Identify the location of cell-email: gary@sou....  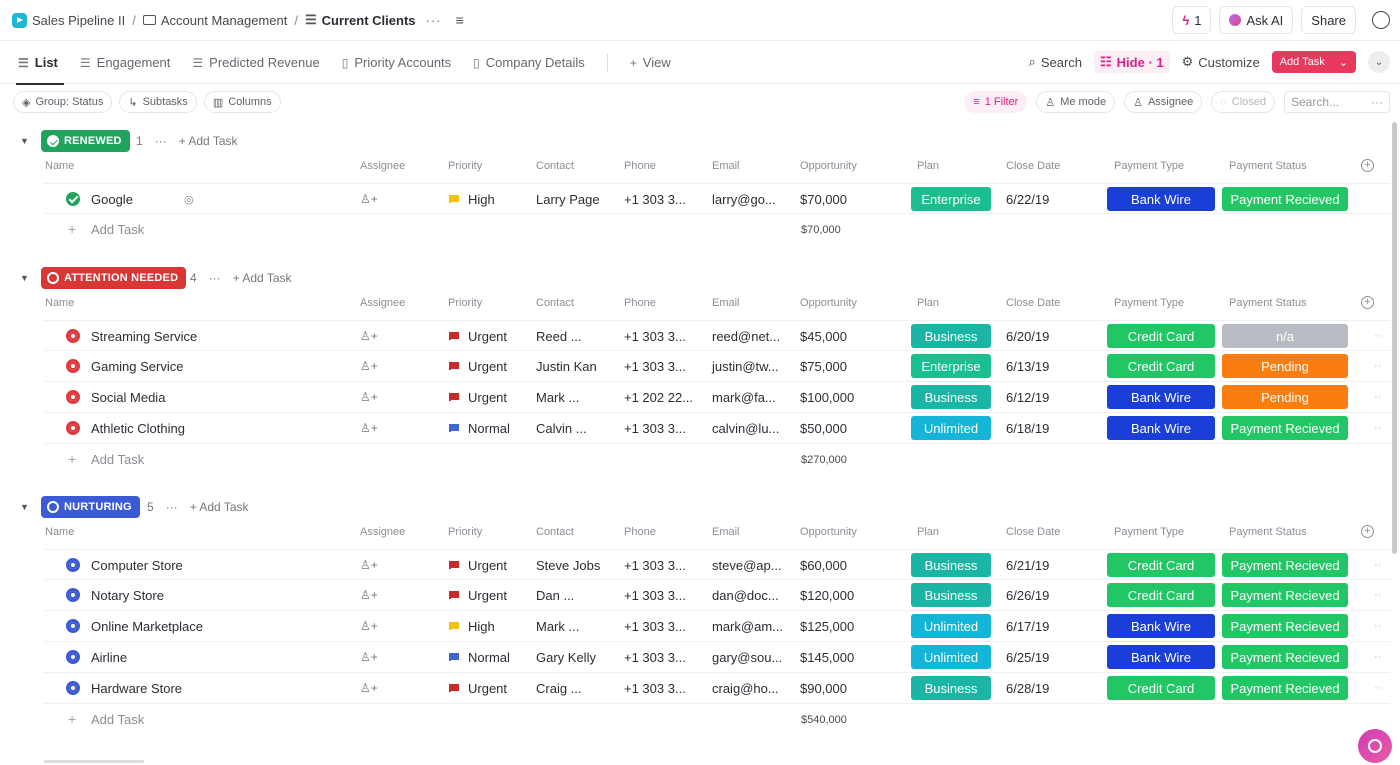
(747, 657).